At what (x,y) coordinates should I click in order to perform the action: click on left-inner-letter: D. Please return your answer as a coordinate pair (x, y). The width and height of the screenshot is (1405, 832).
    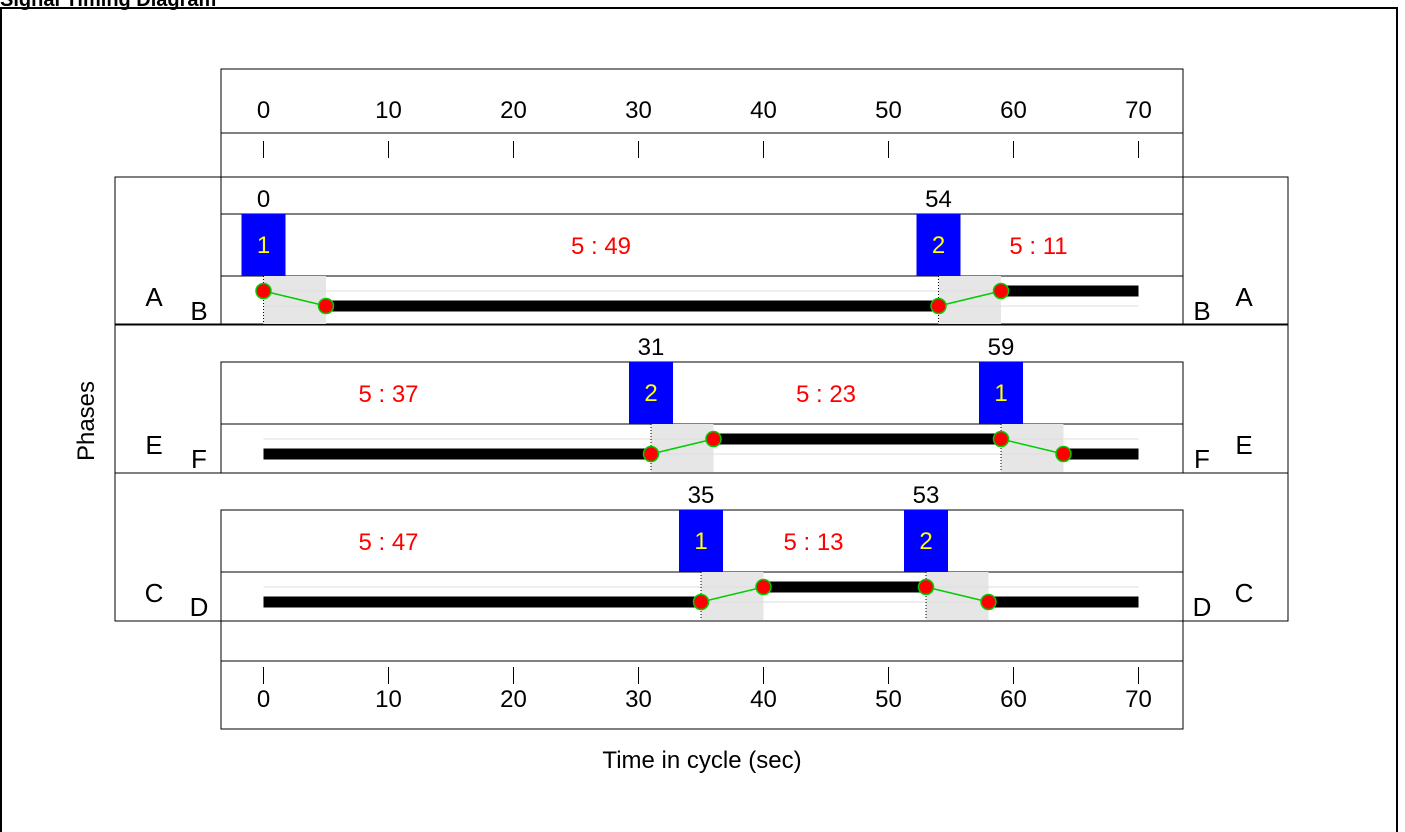
    Looking at the image, I should click on (199, 607).